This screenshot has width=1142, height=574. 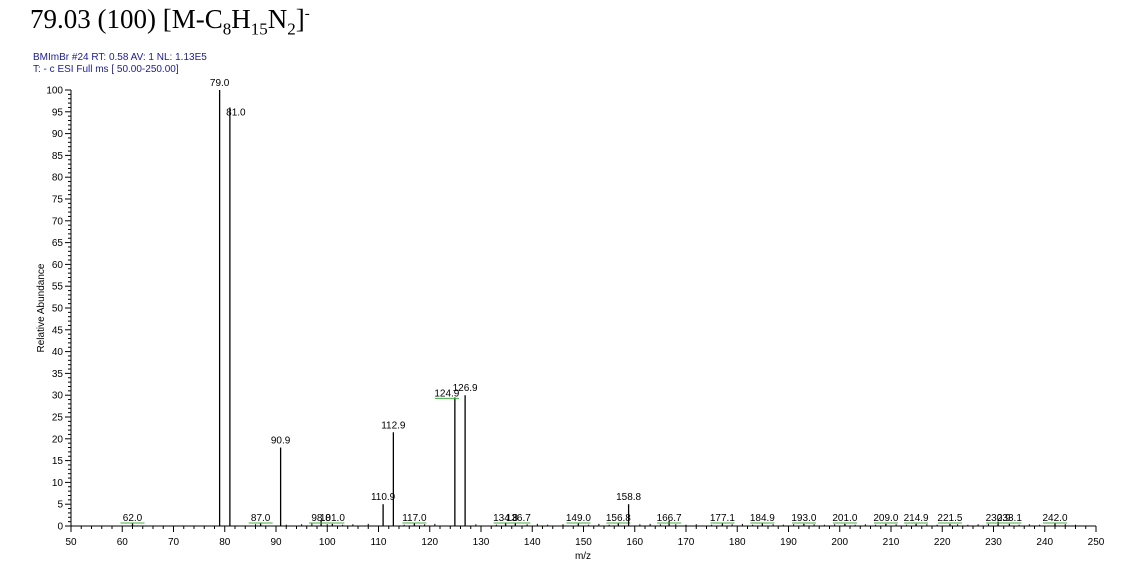 I want to click on y-tick-label: 65, so click(x=58, y=243).